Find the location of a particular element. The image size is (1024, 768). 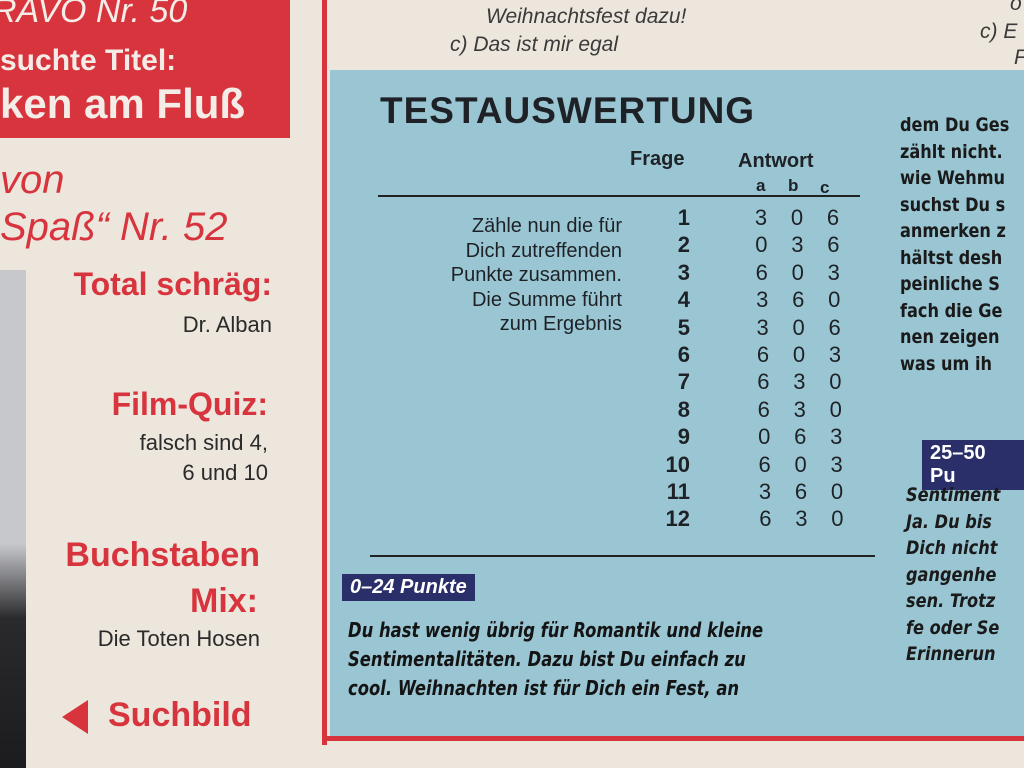

sub-col-c: c is located at coordinates (825, 187).